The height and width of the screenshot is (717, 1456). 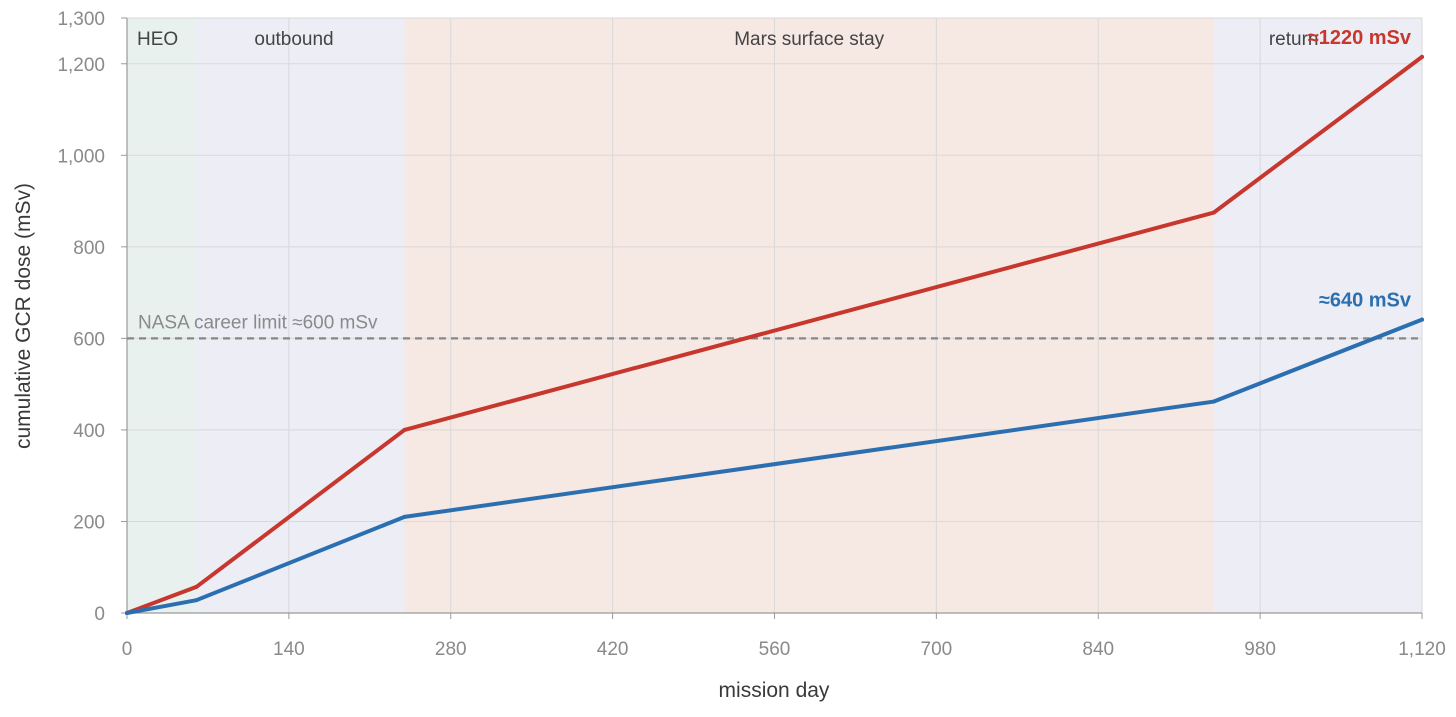 I want to click on y-tick-label: 1,200, so click(x=81, y=65).